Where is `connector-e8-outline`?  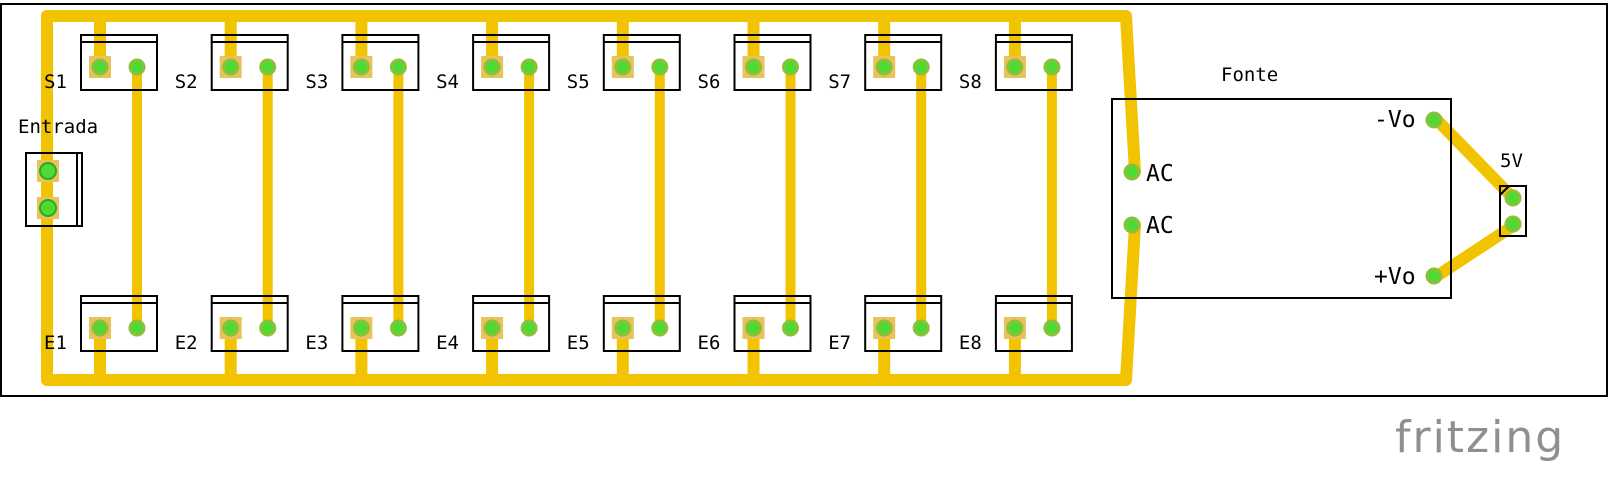 connector-e8-outline is located at coordinates (1033, 323).